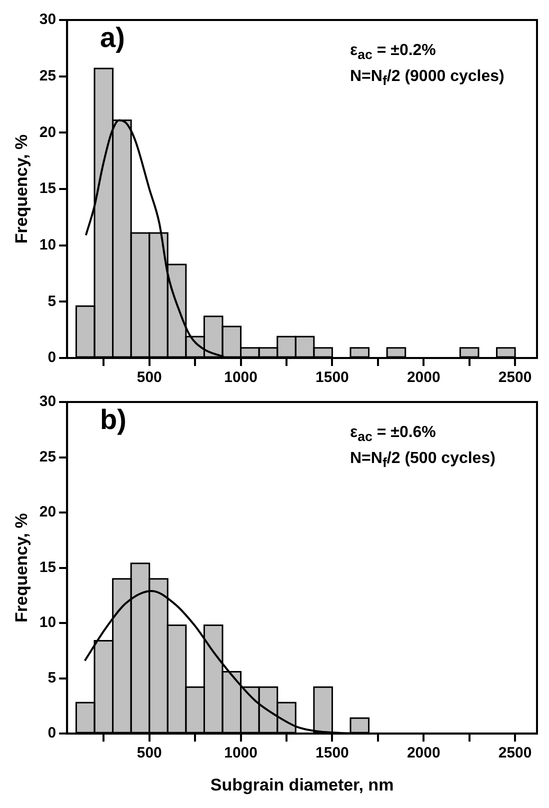  I want to click on annotation: b), so click(113, 420).